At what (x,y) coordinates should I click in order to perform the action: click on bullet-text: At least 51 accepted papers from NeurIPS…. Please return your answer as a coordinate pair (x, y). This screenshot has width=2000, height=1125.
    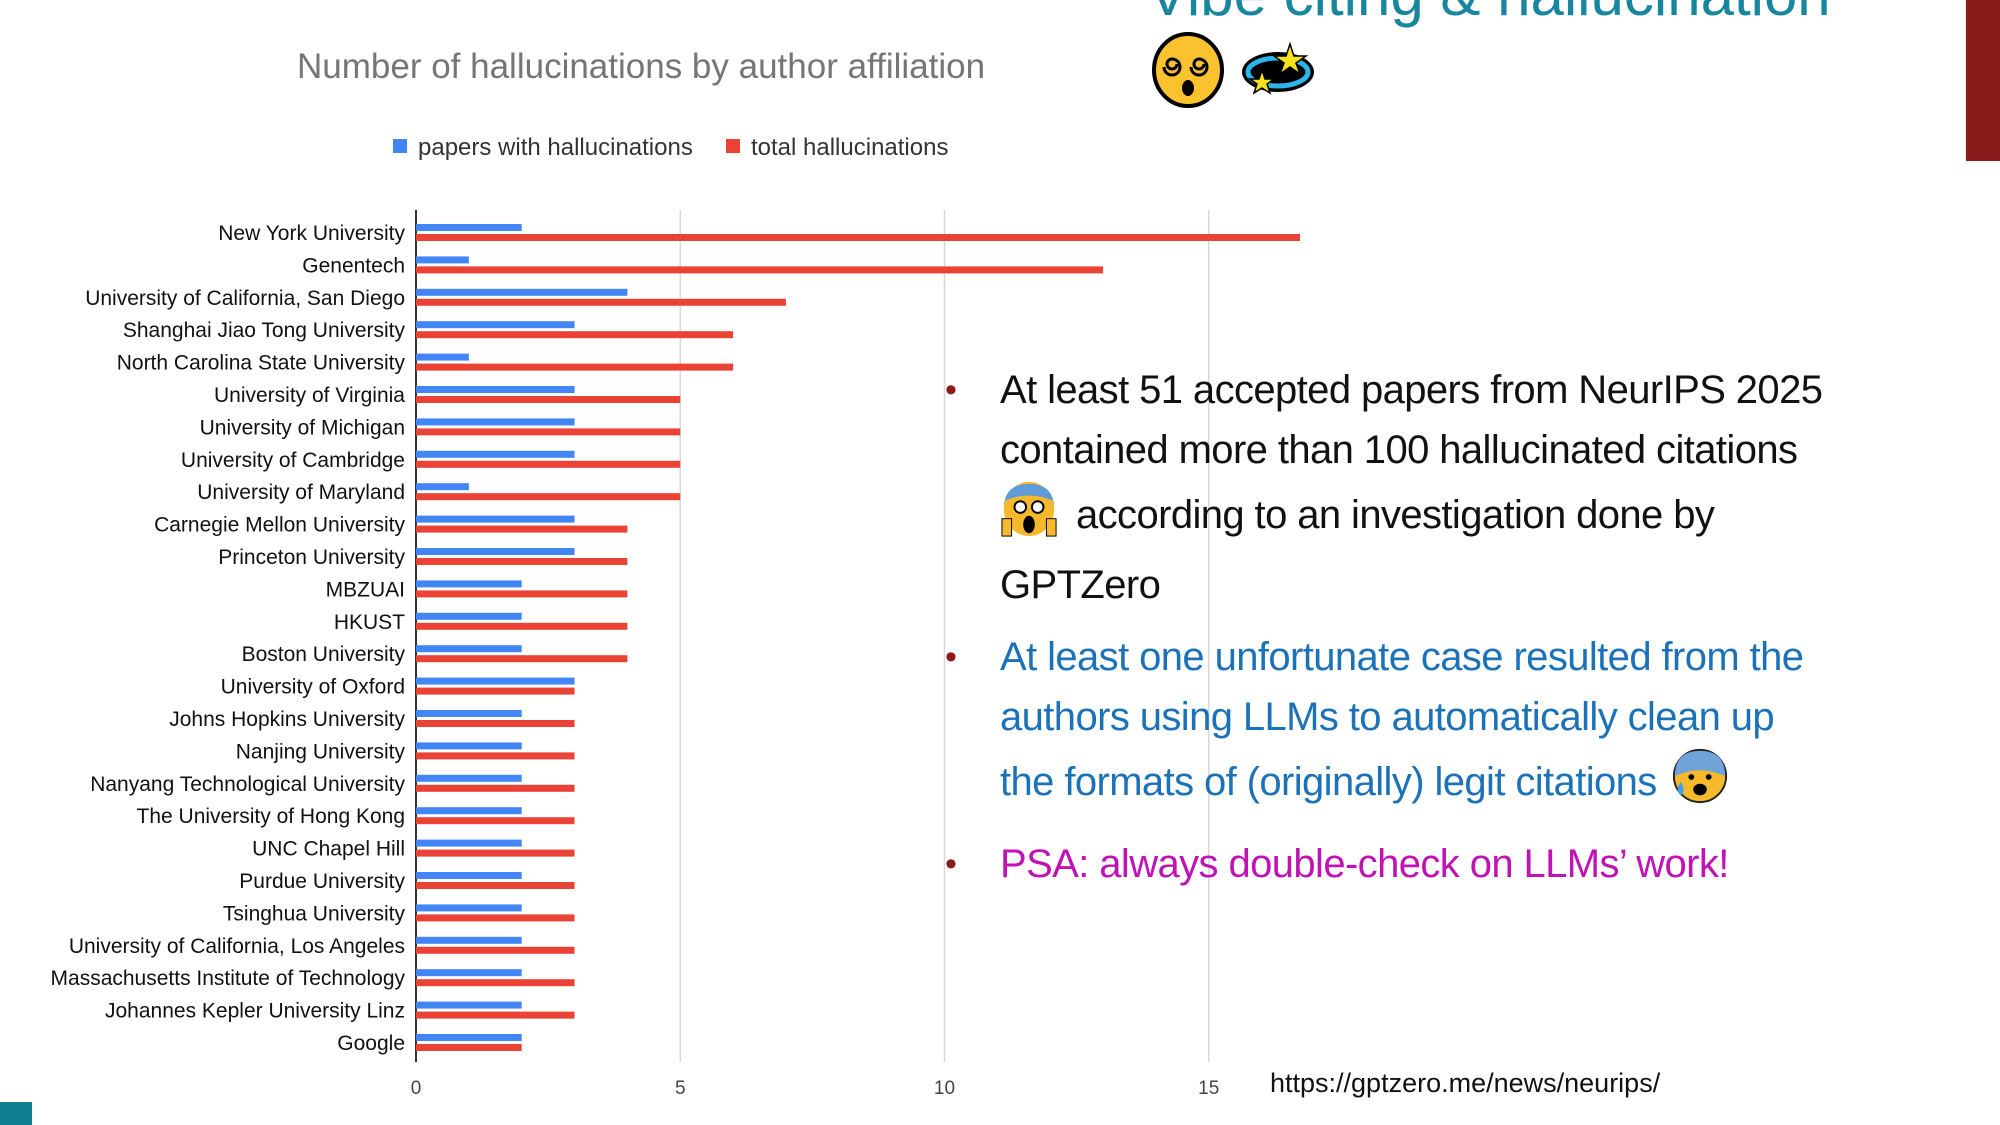
    Looking at the image, I should click on (1411, 390).